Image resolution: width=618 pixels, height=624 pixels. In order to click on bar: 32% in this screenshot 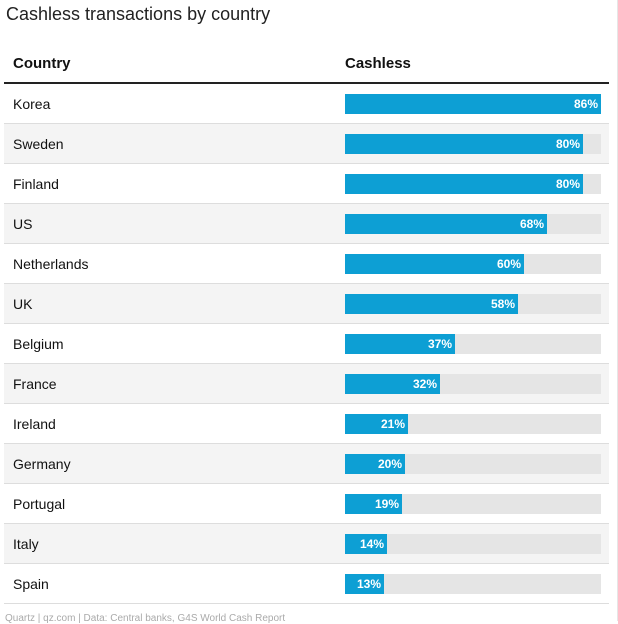, I will do `click(392, 384)`.